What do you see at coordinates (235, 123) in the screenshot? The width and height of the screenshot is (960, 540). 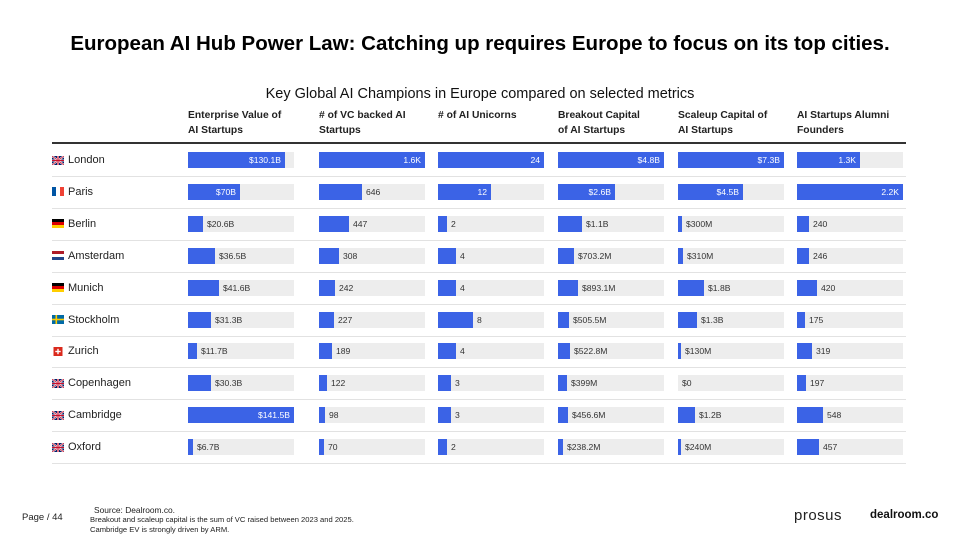 I see `column-header: Enterprise Value of AI Startups` at bounding box center [235, 123].